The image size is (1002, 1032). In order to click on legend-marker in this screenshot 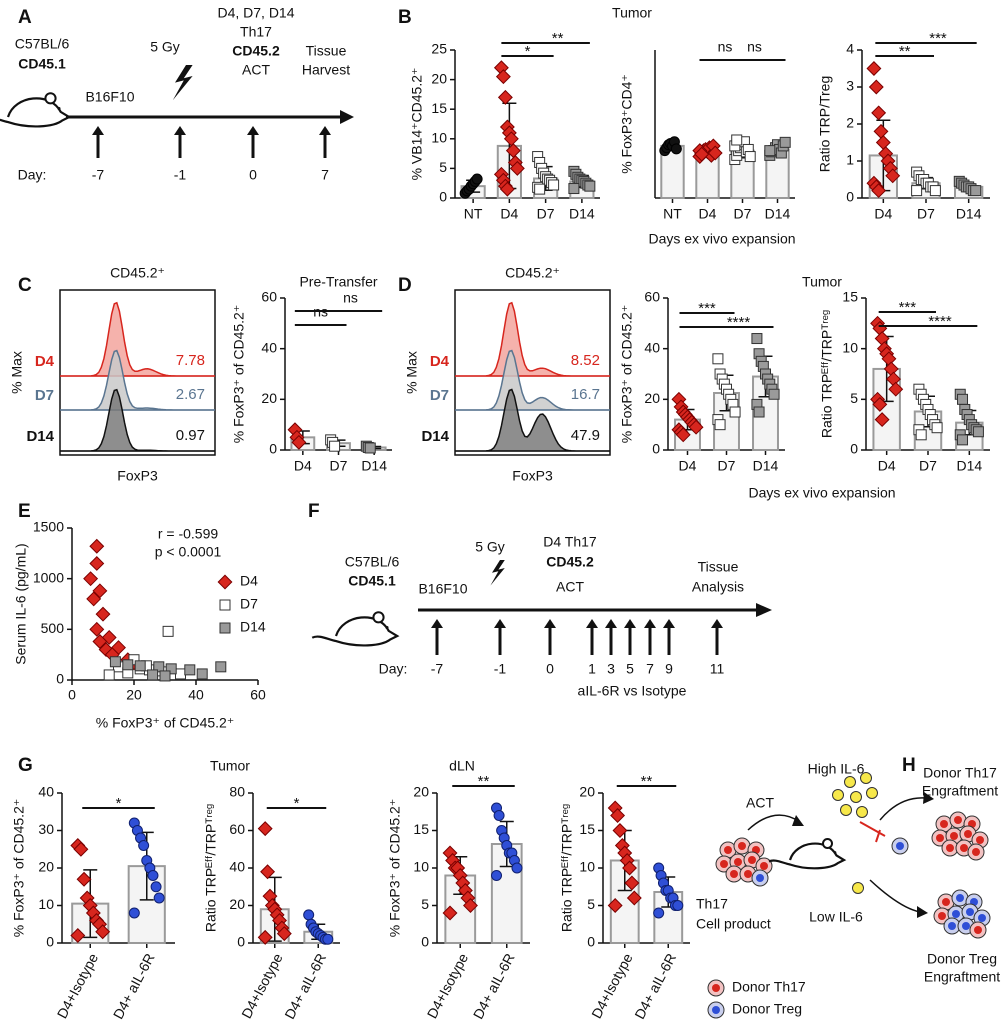, I will do `click(225, 605)`.